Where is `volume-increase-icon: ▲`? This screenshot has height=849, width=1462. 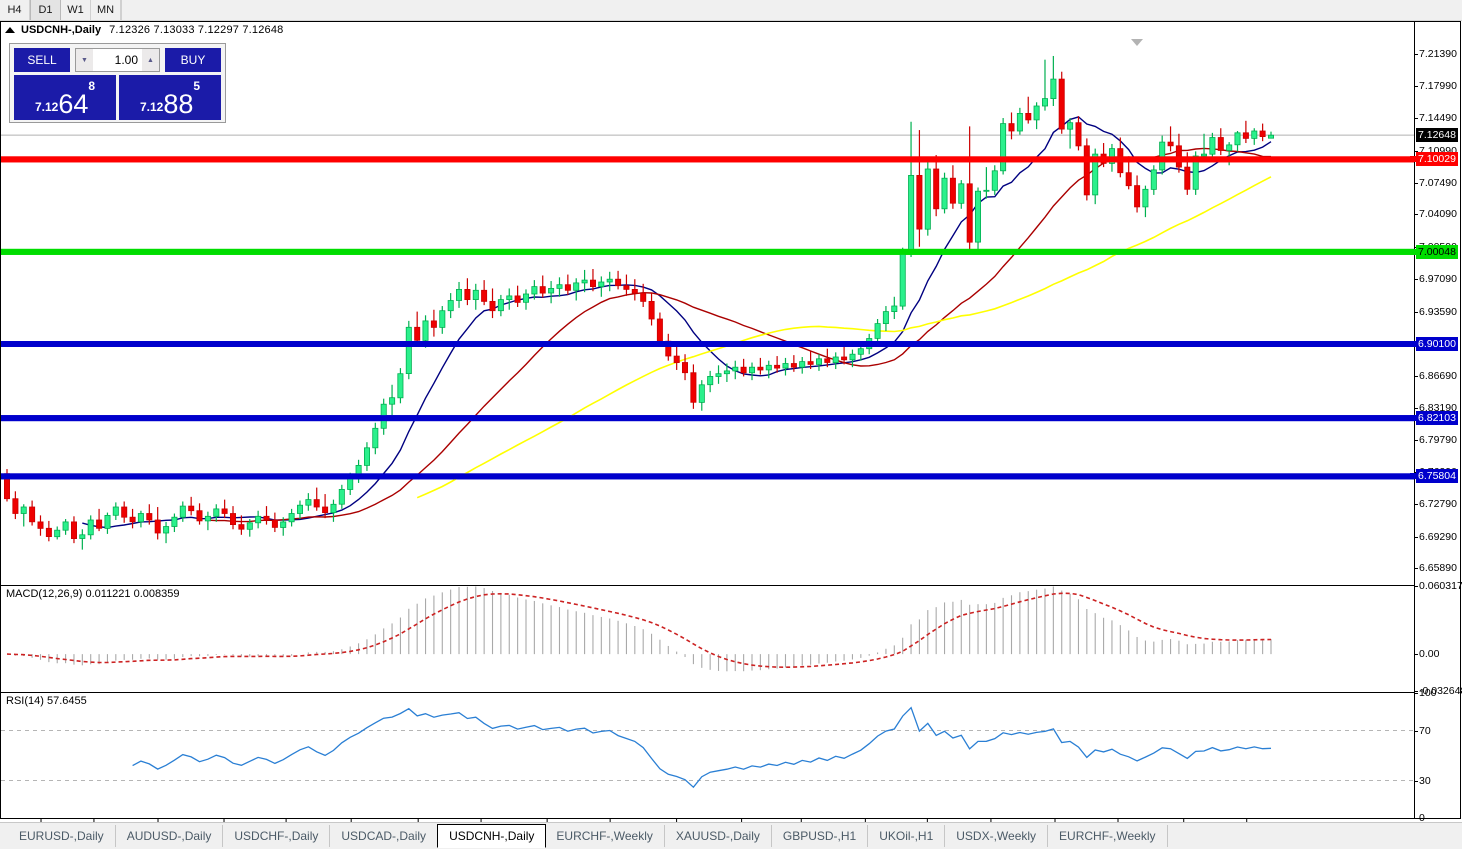 volume-increase-icon: ▲ is located at coordinates (150, 60).